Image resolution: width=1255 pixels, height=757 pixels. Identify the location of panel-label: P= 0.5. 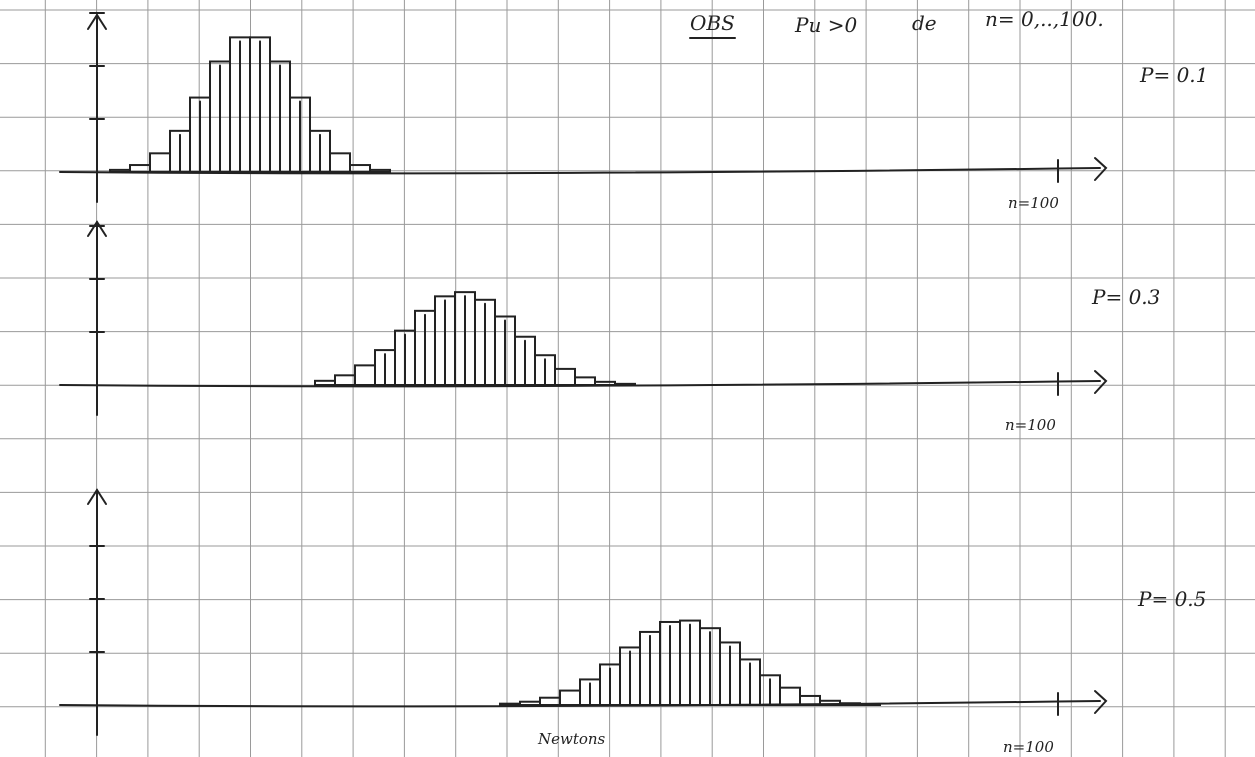
(1171, 599).